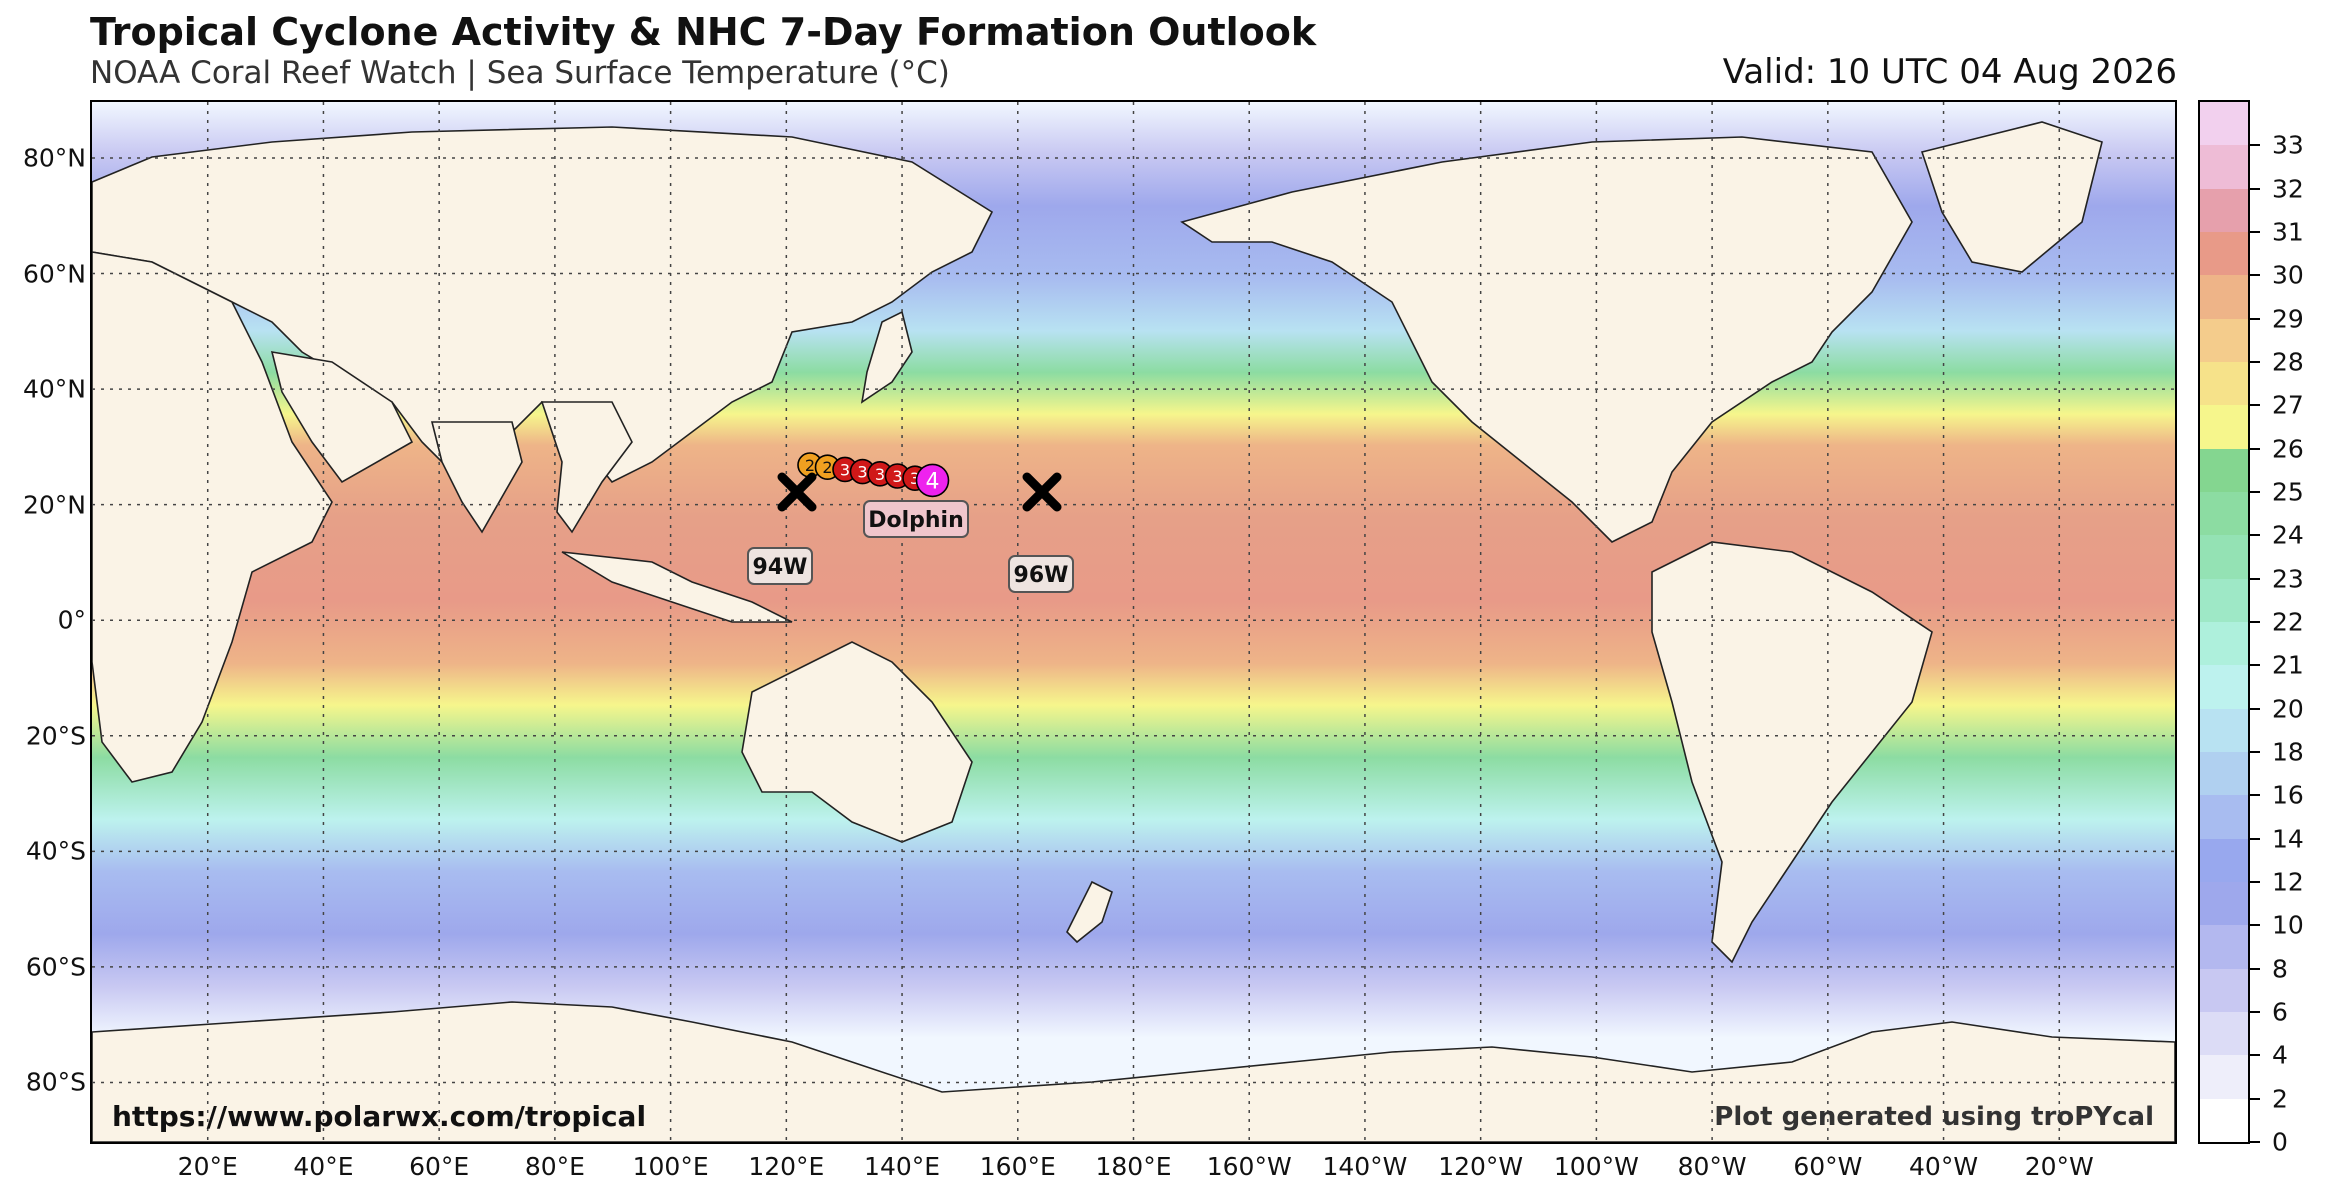 This screenshot has width=2332, height=1201. I want to click on sst-colorbar, so click(2224, 622).